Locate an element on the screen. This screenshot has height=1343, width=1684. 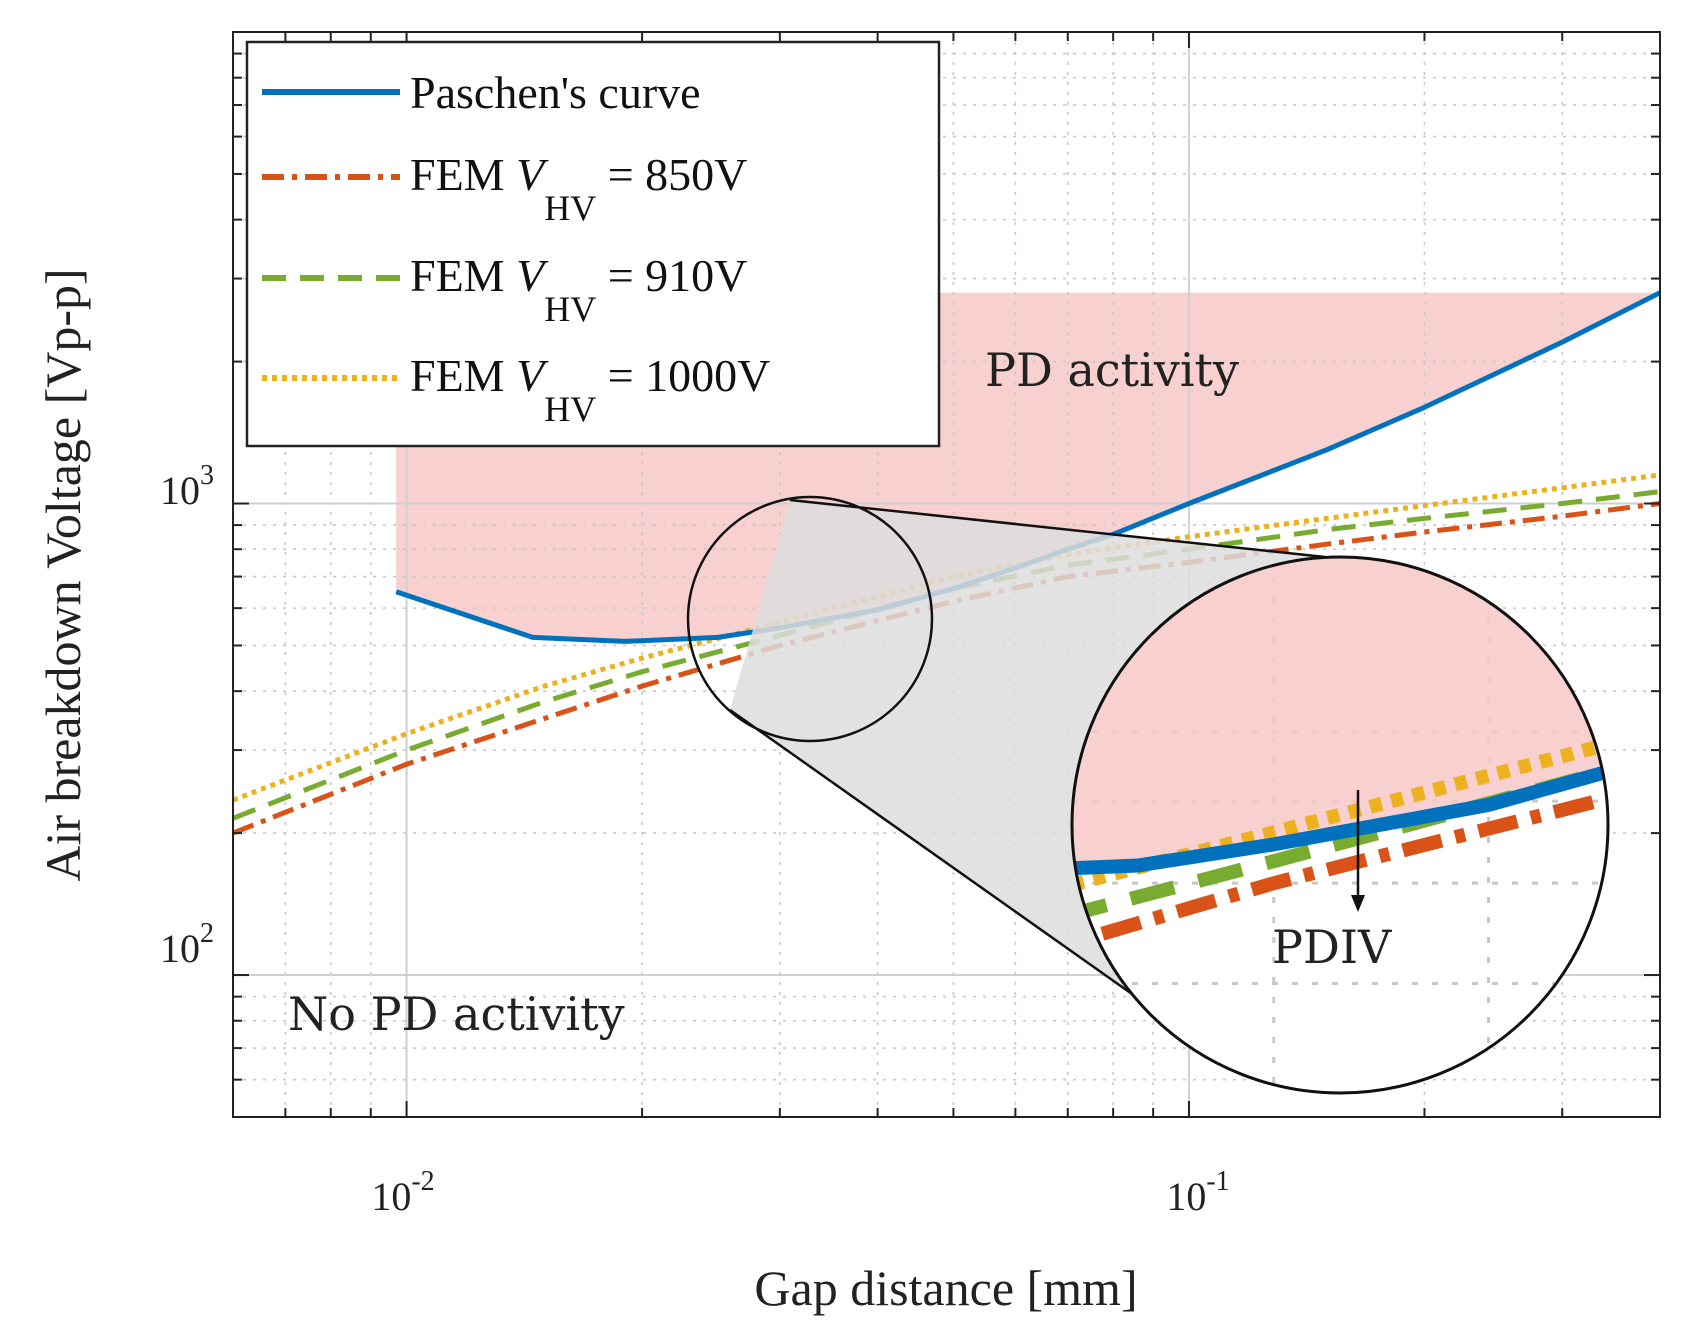
pd-activity-label: PD activity is located at coordinates (1112, 370).